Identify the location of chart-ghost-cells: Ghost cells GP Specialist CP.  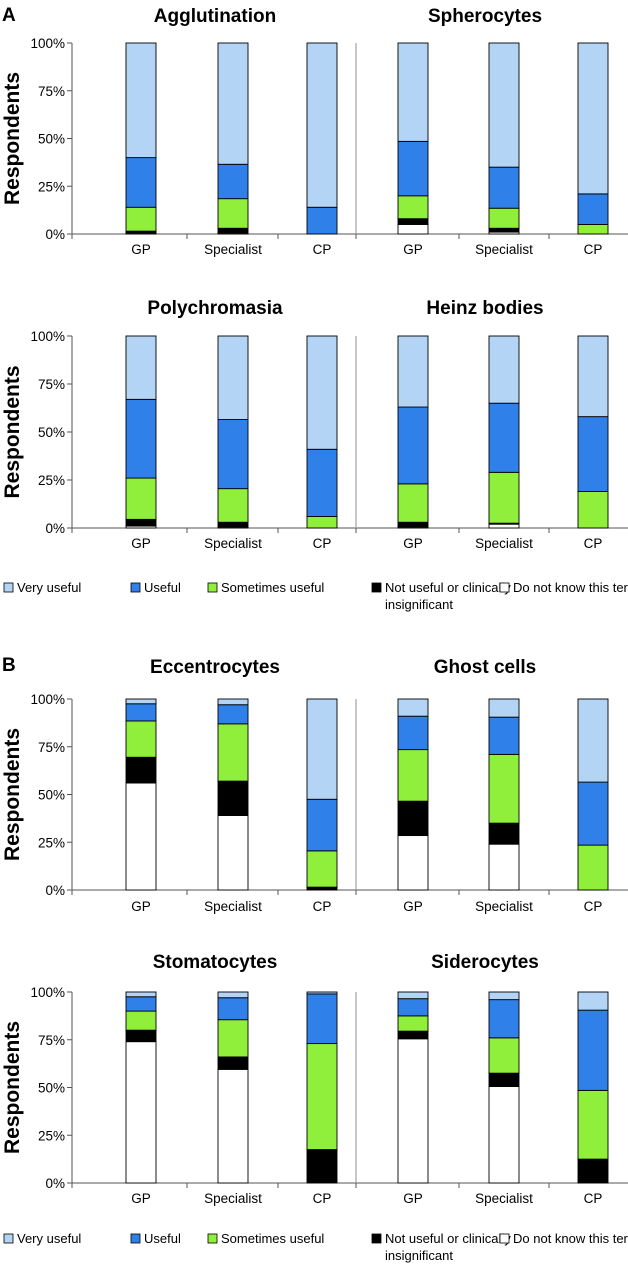
(503, 785).